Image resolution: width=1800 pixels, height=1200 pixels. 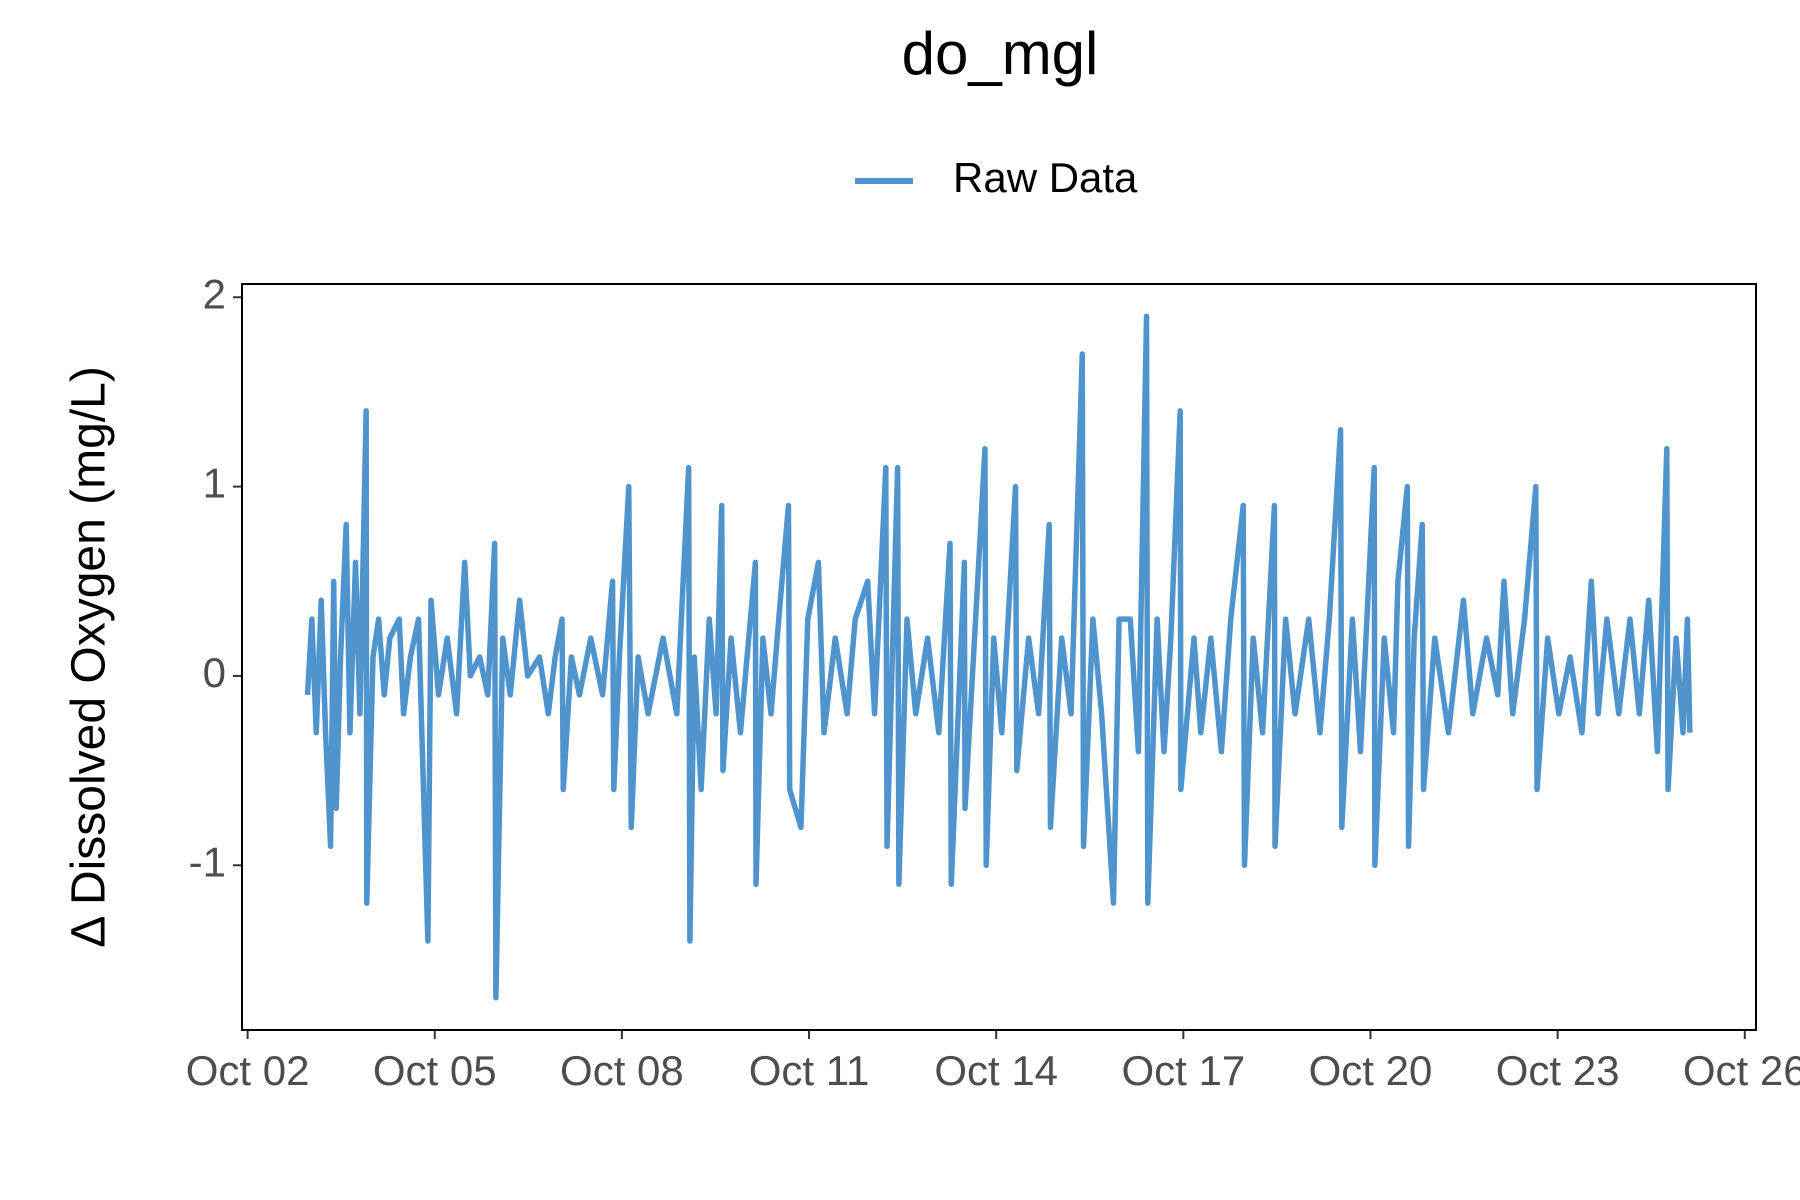 I want to click on y-tick-label: 0, so click(x=214, y=672).